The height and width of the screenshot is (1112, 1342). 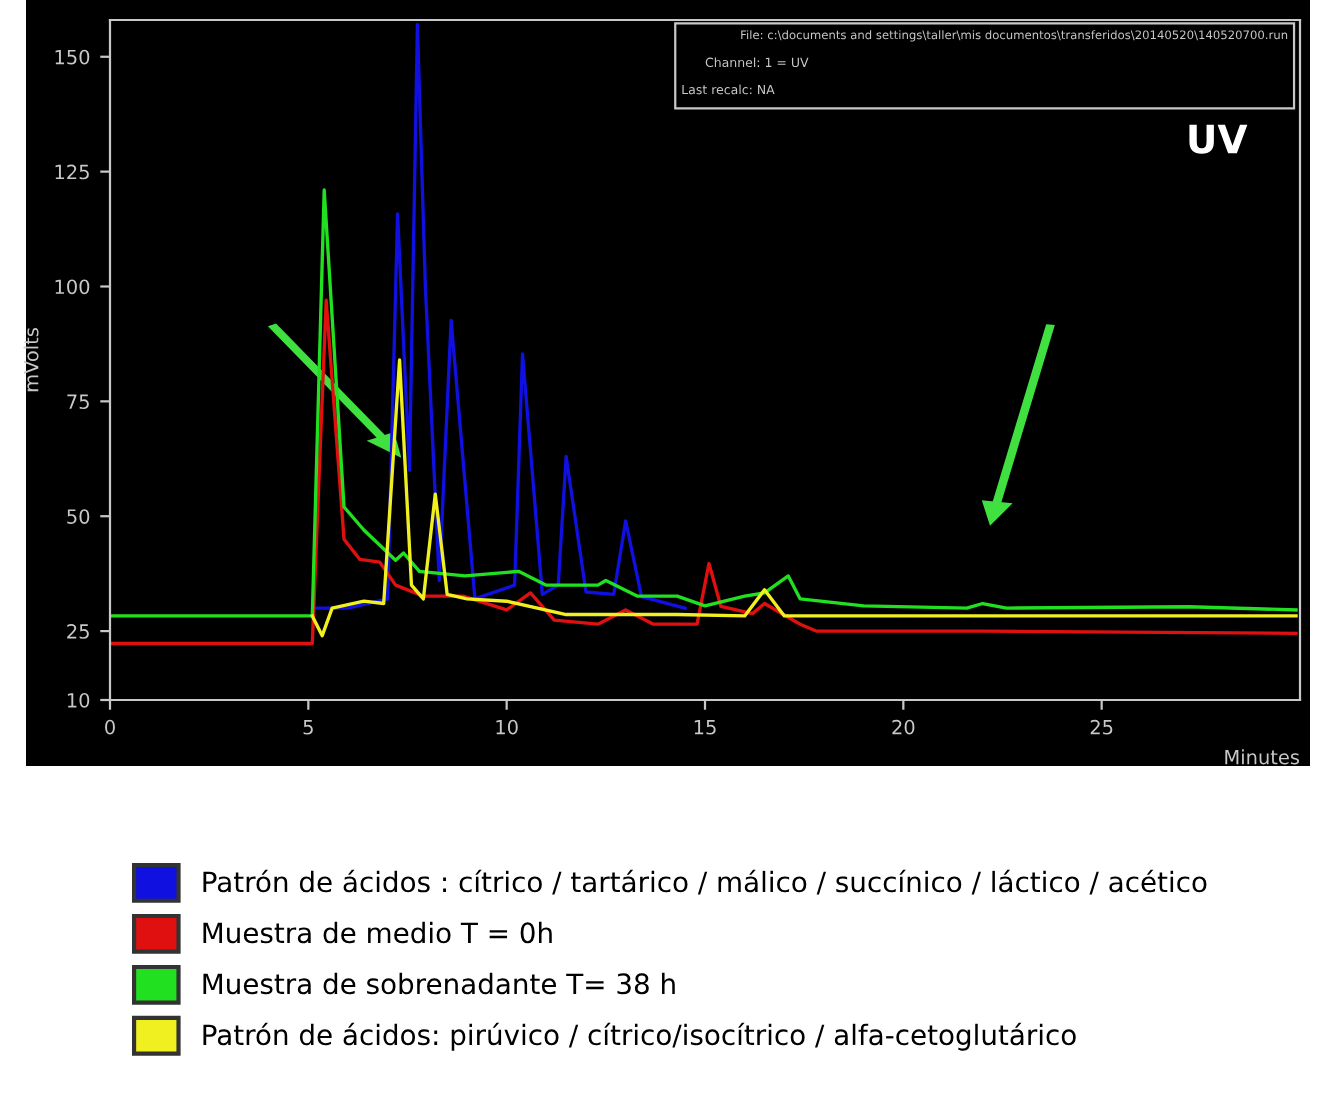 I want to click on y-tick-label: 100, so click(x=72, y=287).